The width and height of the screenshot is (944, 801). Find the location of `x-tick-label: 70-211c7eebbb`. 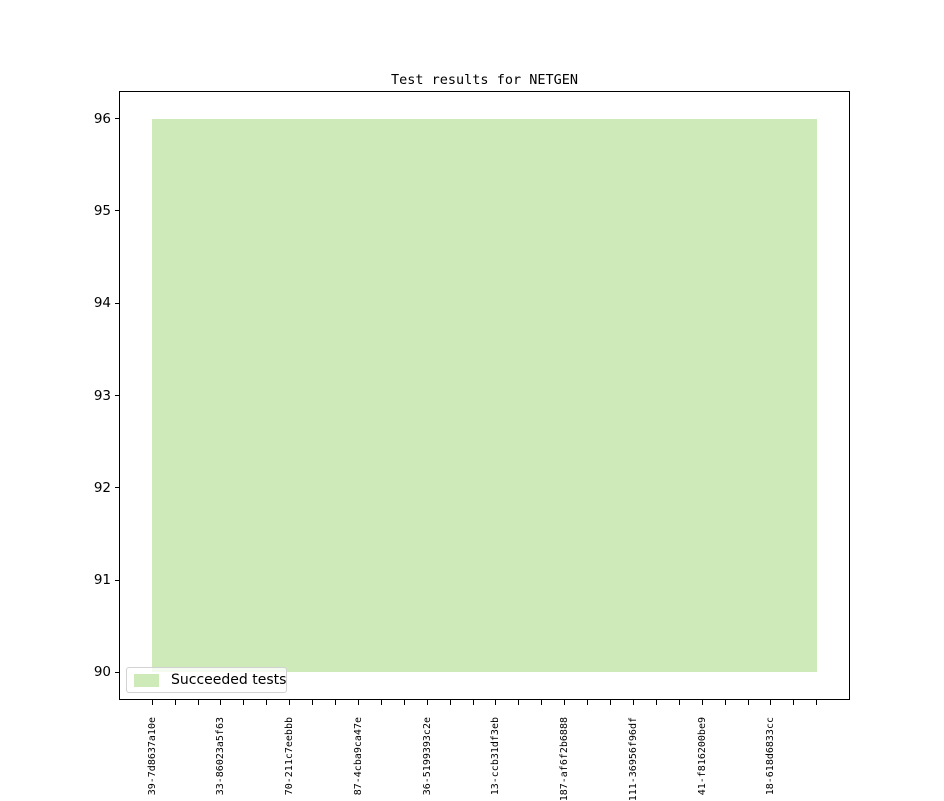

x-tick-label: 70-211c7eebbb is located at coordinates (290, 756).